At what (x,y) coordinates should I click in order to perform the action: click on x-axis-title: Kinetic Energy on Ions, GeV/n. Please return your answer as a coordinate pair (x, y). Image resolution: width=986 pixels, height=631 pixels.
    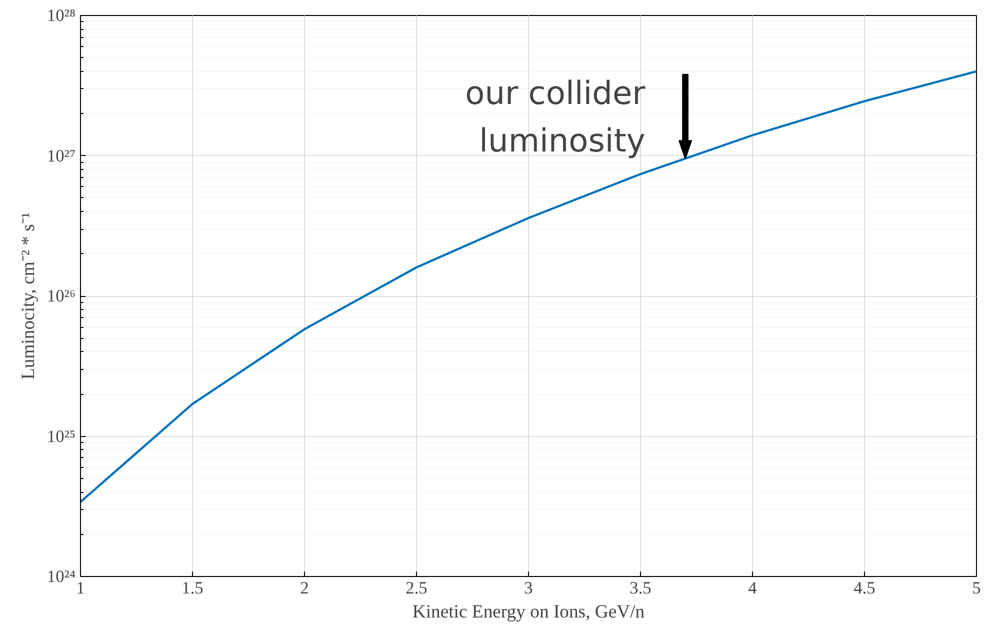
    Looking at the image, I should click on (529, 612).